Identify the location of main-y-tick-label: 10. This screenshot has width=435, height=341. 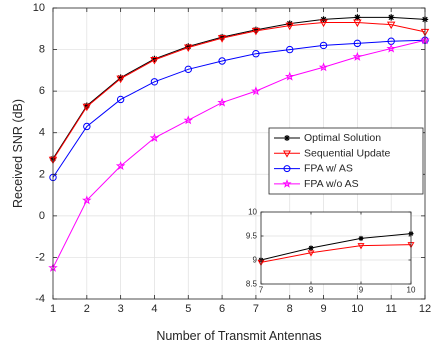
(39, 8).